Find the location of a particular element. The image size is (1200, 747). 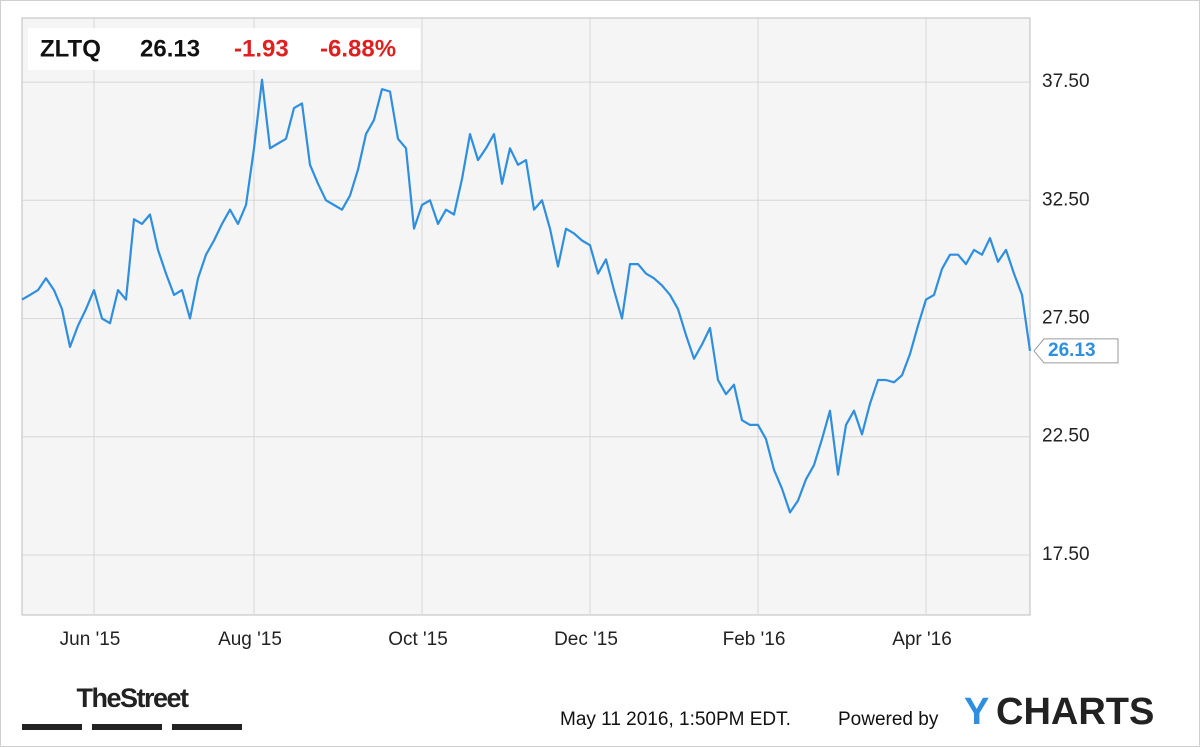

x-tick-label: Apr '16 is located at coordinates (922, 639).